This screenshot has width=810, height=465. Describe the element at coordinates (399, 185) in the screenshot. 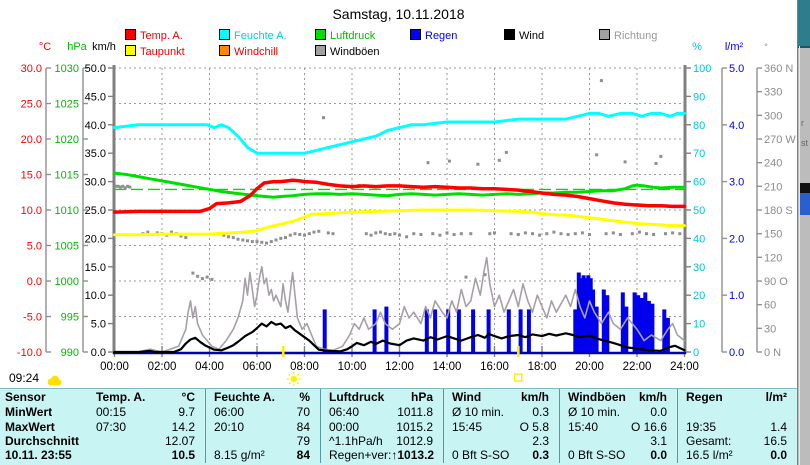

I see `series-luftdruck` at that location.